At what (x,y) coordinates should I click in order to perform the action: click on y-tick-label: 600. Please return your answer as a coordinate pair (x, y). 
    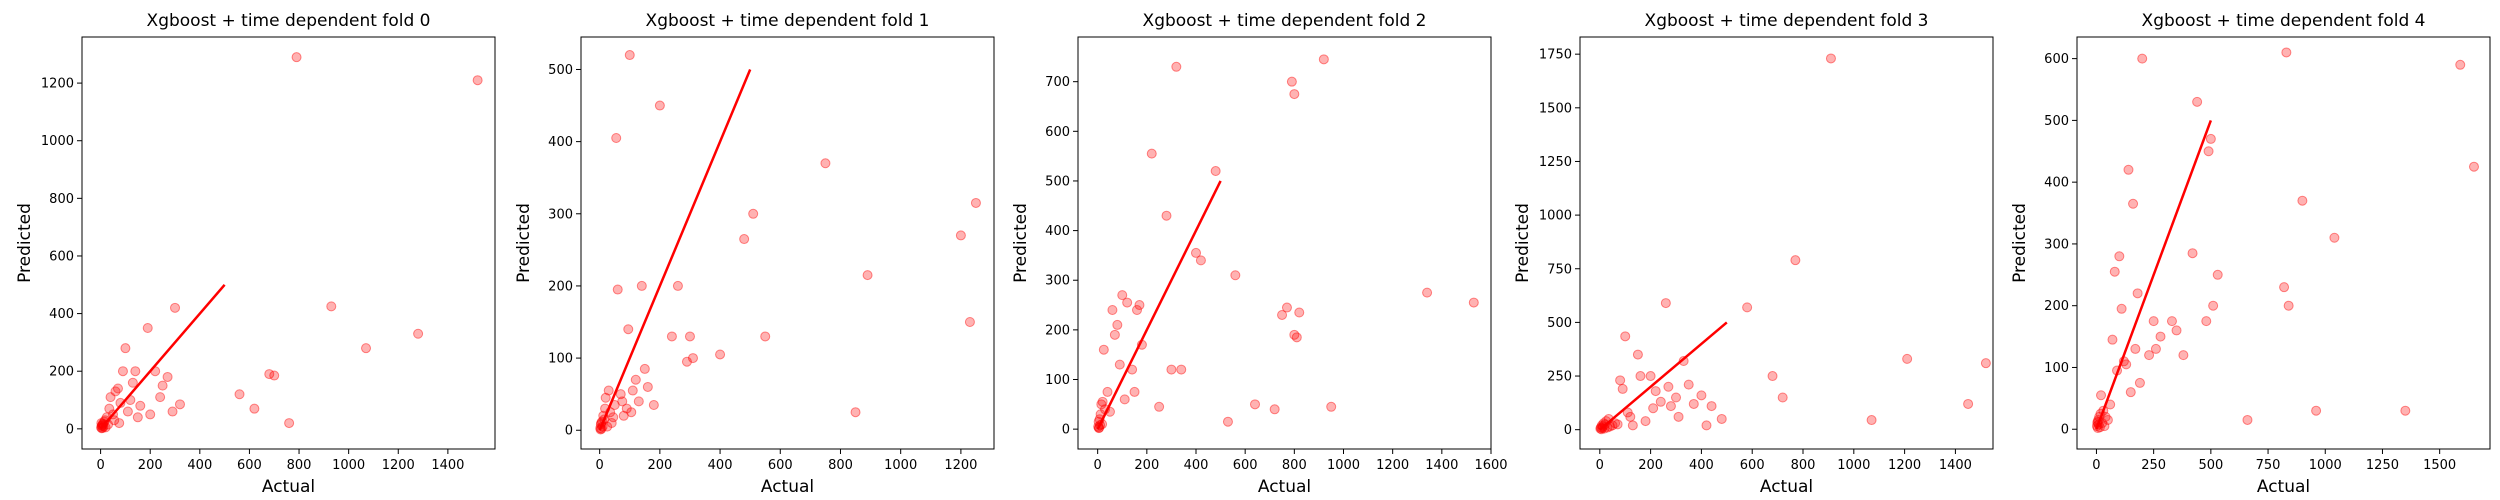
    Looking at the image, I should click on (1057, 132).